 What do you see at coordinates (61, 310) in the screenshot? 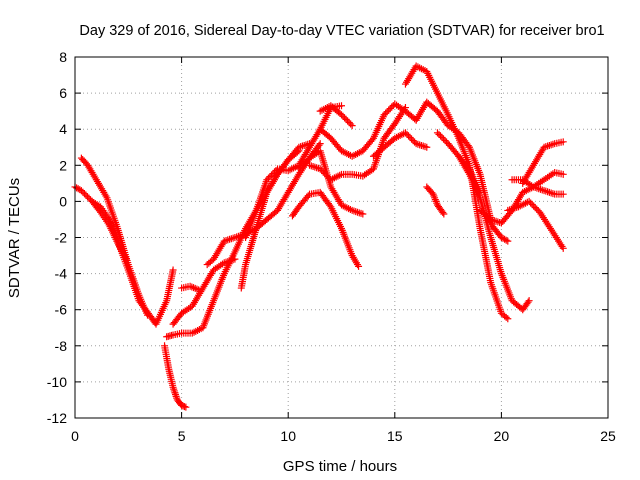
I see `y-tick-label: -6` at bounding box center [61, 310].